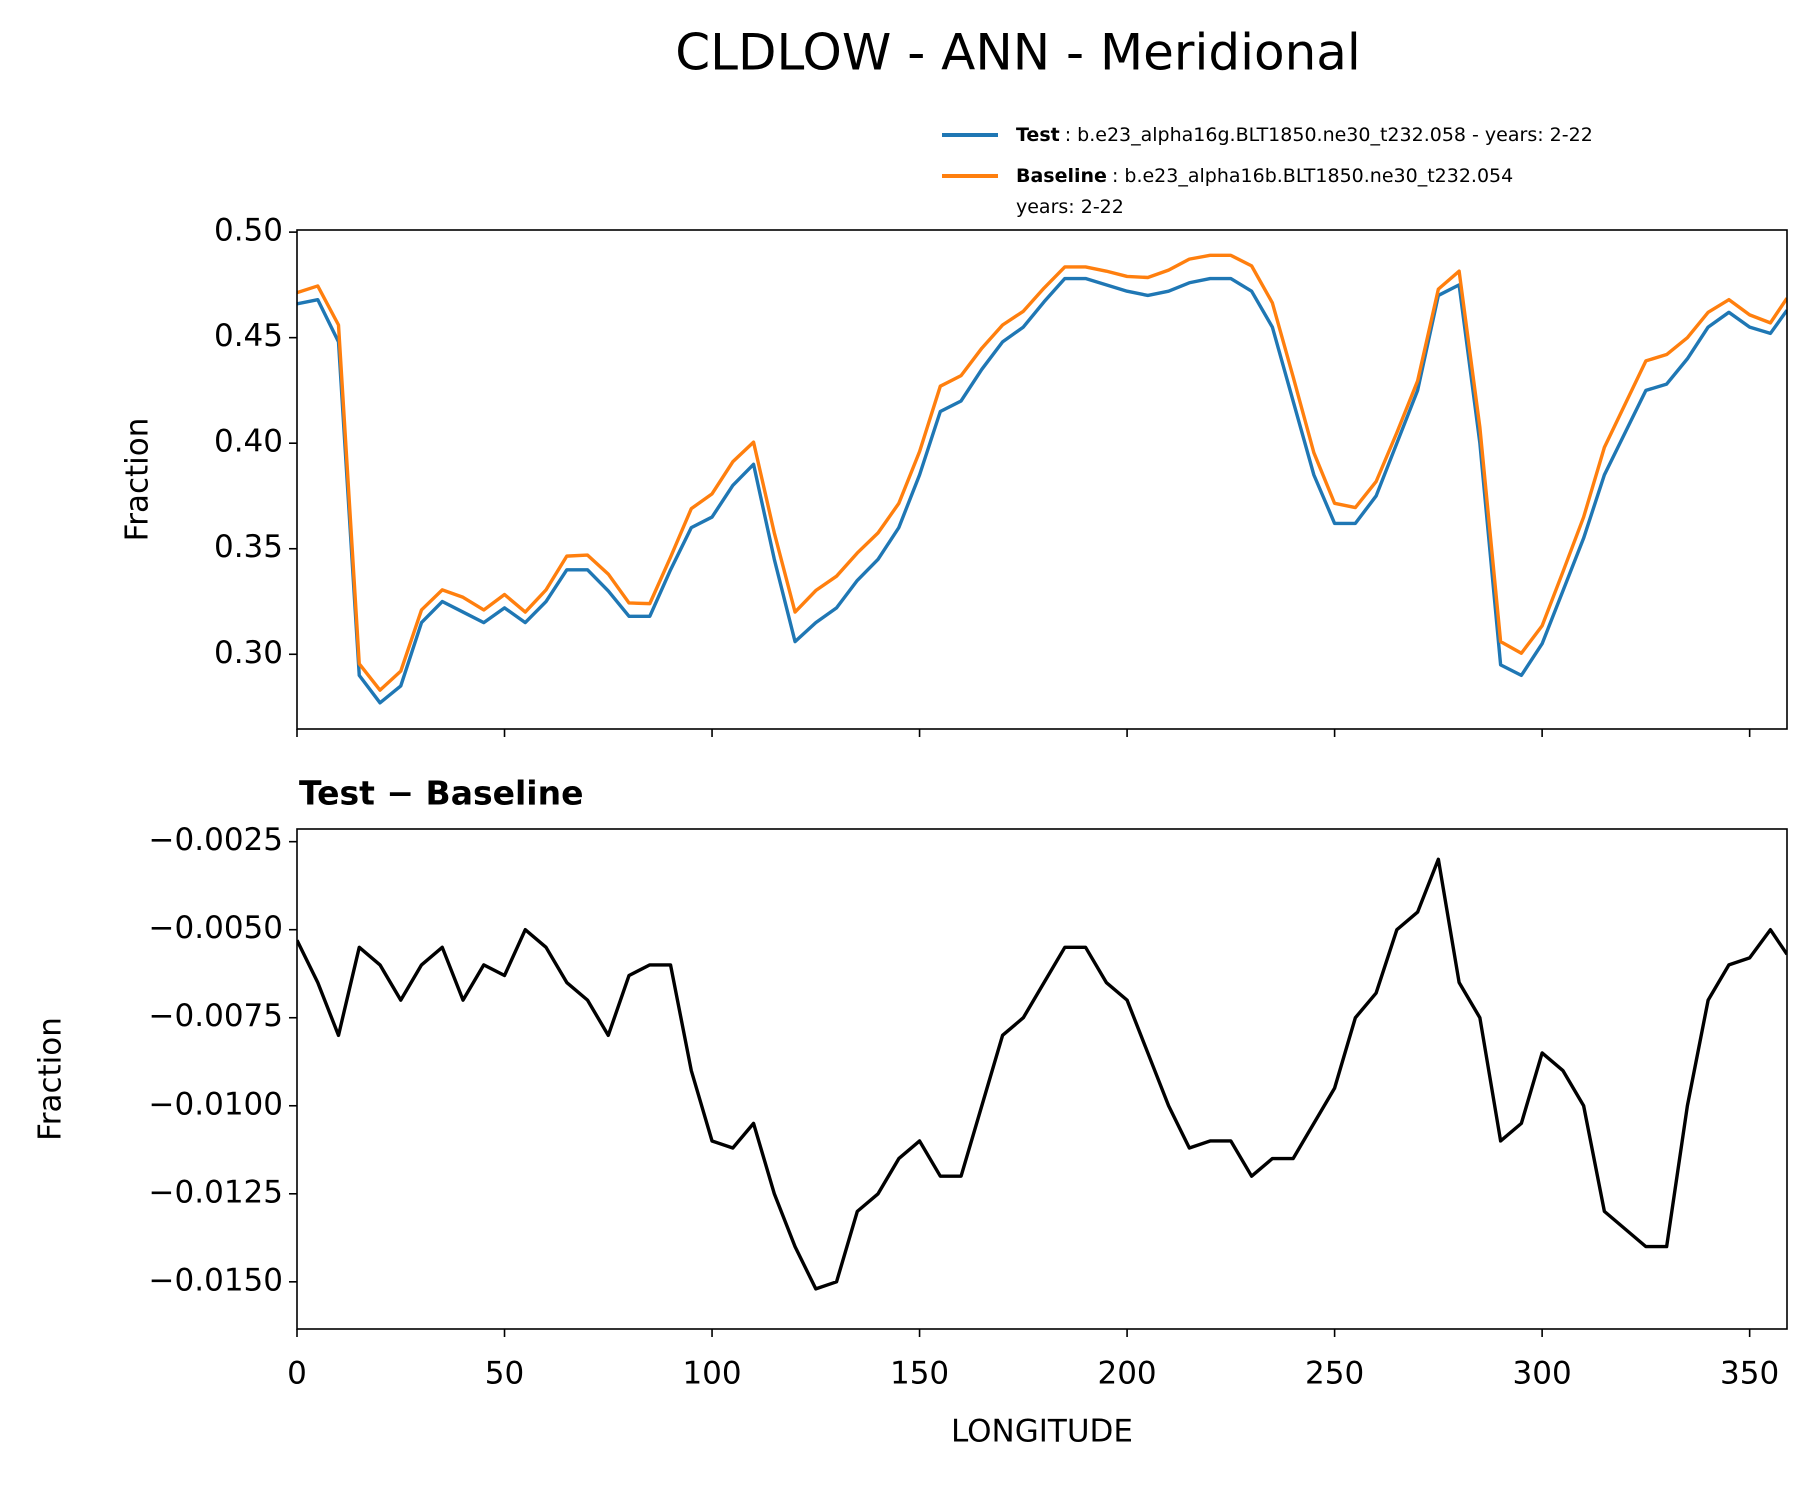 This screenshot has width=1817, height=1496. Describe the element at coordinates (216, 1016) in the screenshot. I see `y-tick-label: −0.0075` at that location.